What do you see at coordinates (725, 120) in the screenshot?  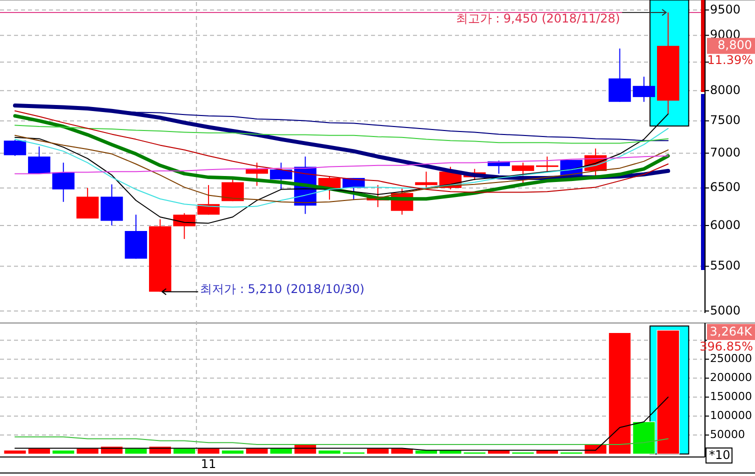 I see `y-tick-label: 7500` at bounding box center [725, 120].